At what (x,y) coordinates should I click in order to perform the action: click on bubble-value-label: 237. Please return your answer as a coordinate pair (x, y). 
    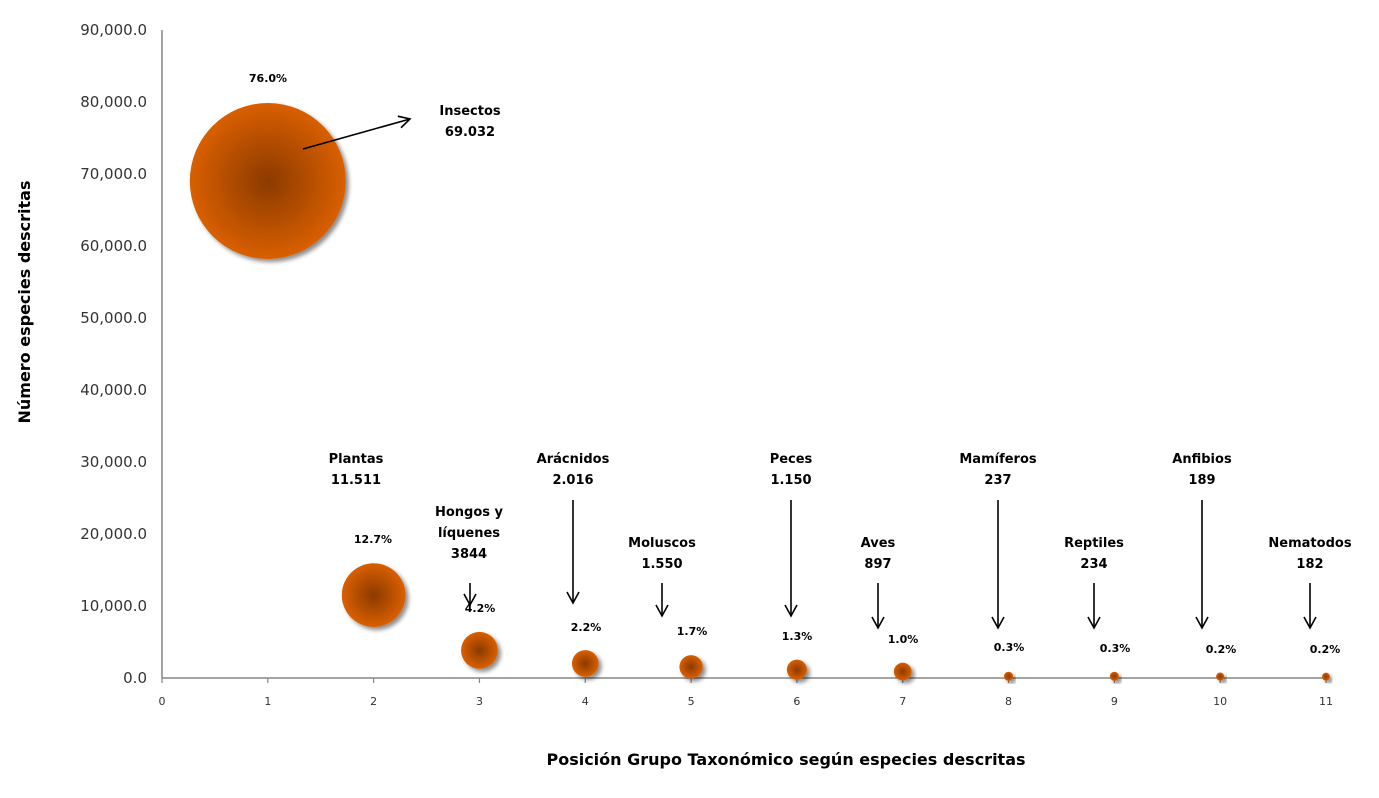
    Looking at the image, I should click on (997, 480).